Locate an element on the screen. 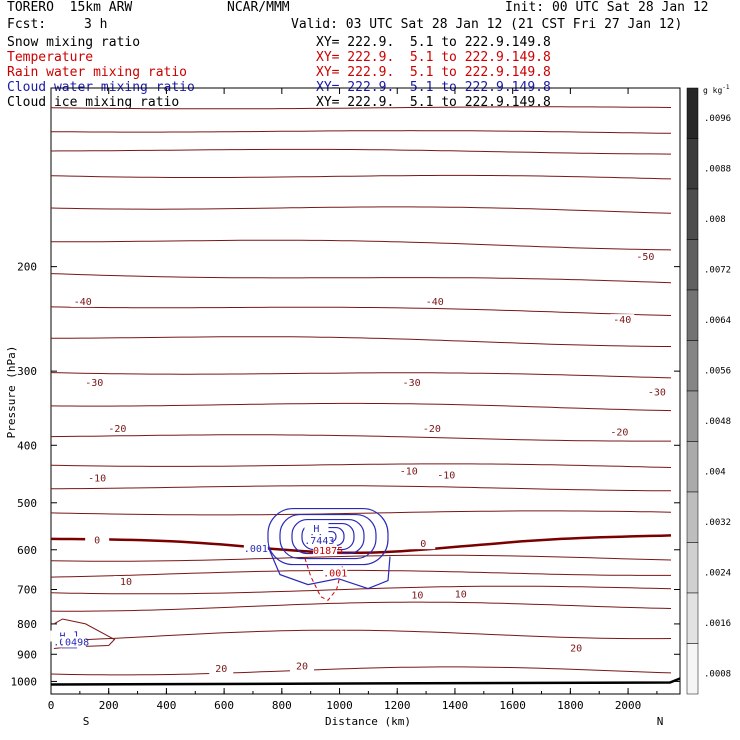  y-tick-label: 400 is located at coordinates (27, 445).